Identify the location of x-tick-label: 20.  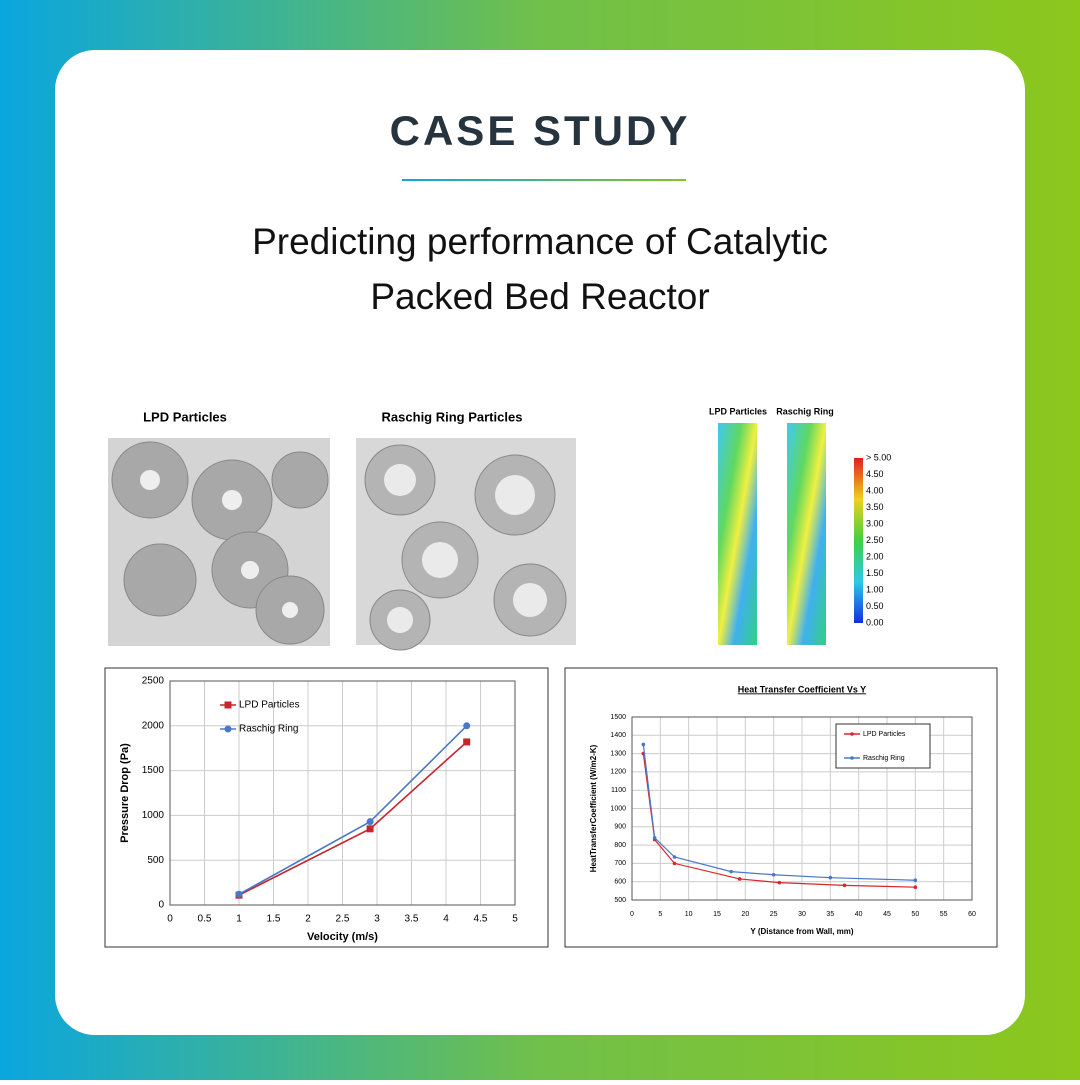
(745, 914).